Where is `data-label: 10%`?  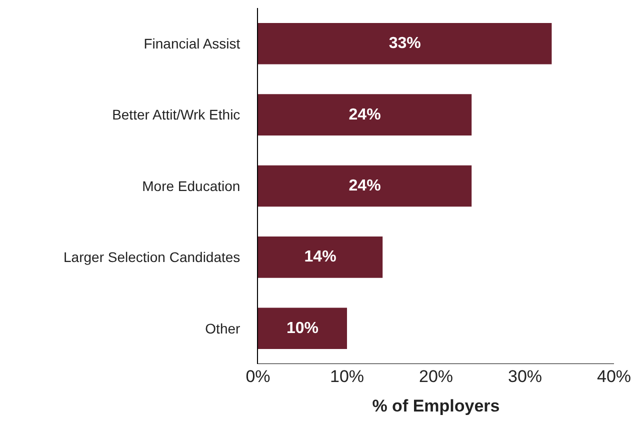
data-label: 10% is located at coordinates (302, 328).